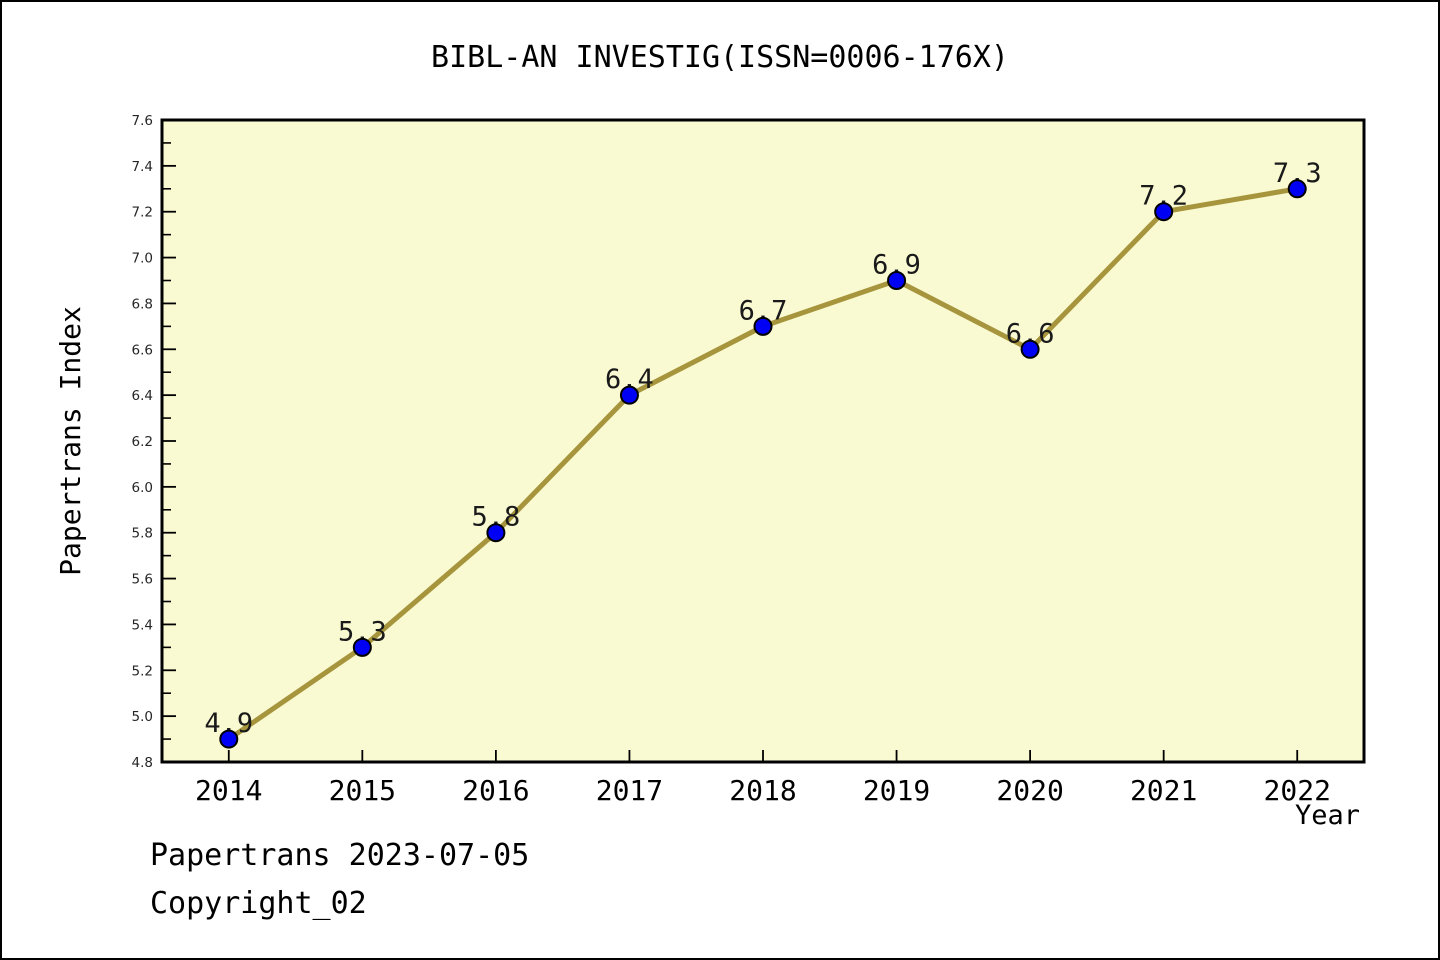 Image resolution: width=1440 pixels, height=960 pixels. I want to click on y-tick-label: 6.6, so click(142, 350).